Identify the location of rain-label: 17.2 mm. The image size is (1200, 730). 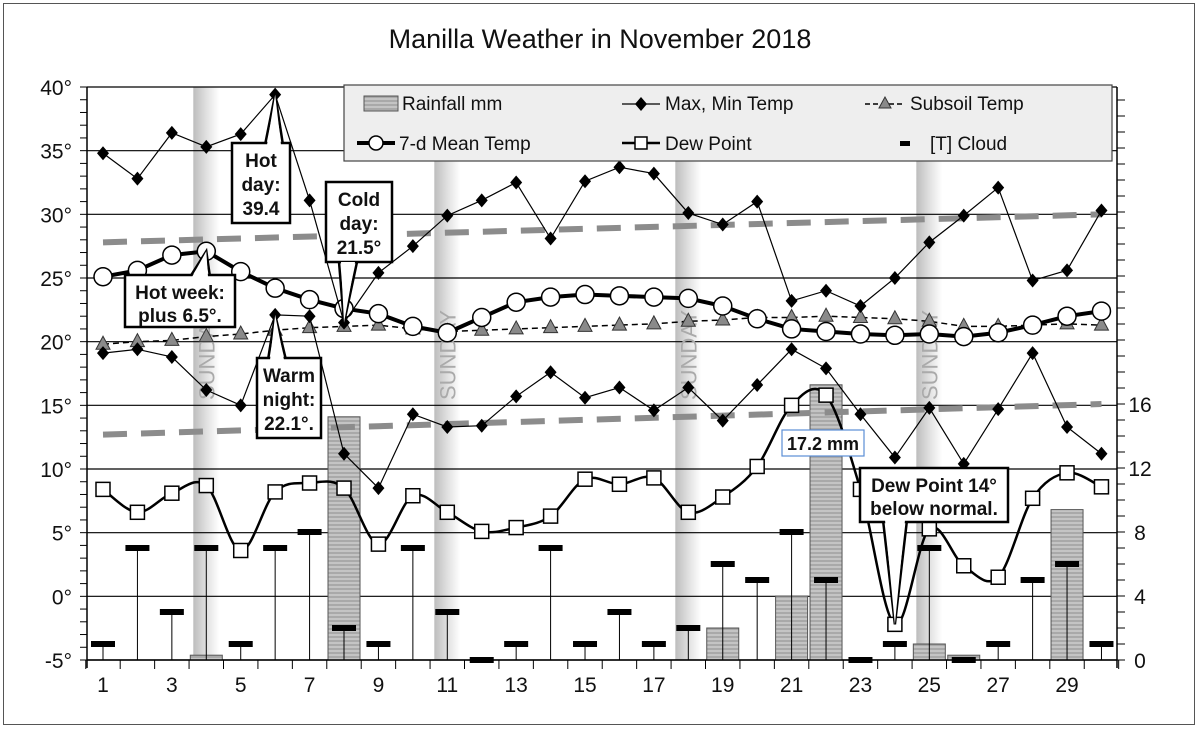
(823, 443).